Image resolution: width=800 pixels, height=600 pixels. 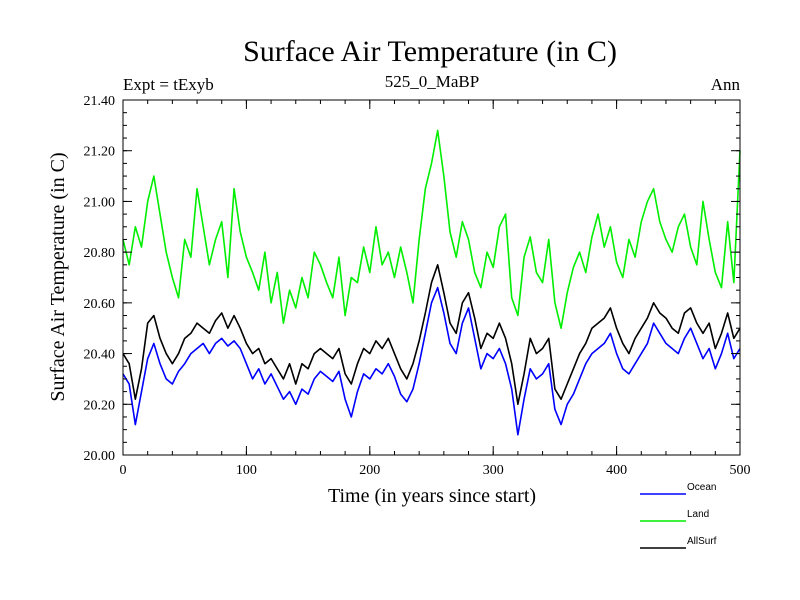 I want to click on x-tick-label: 200, so click(x=369, y=470).